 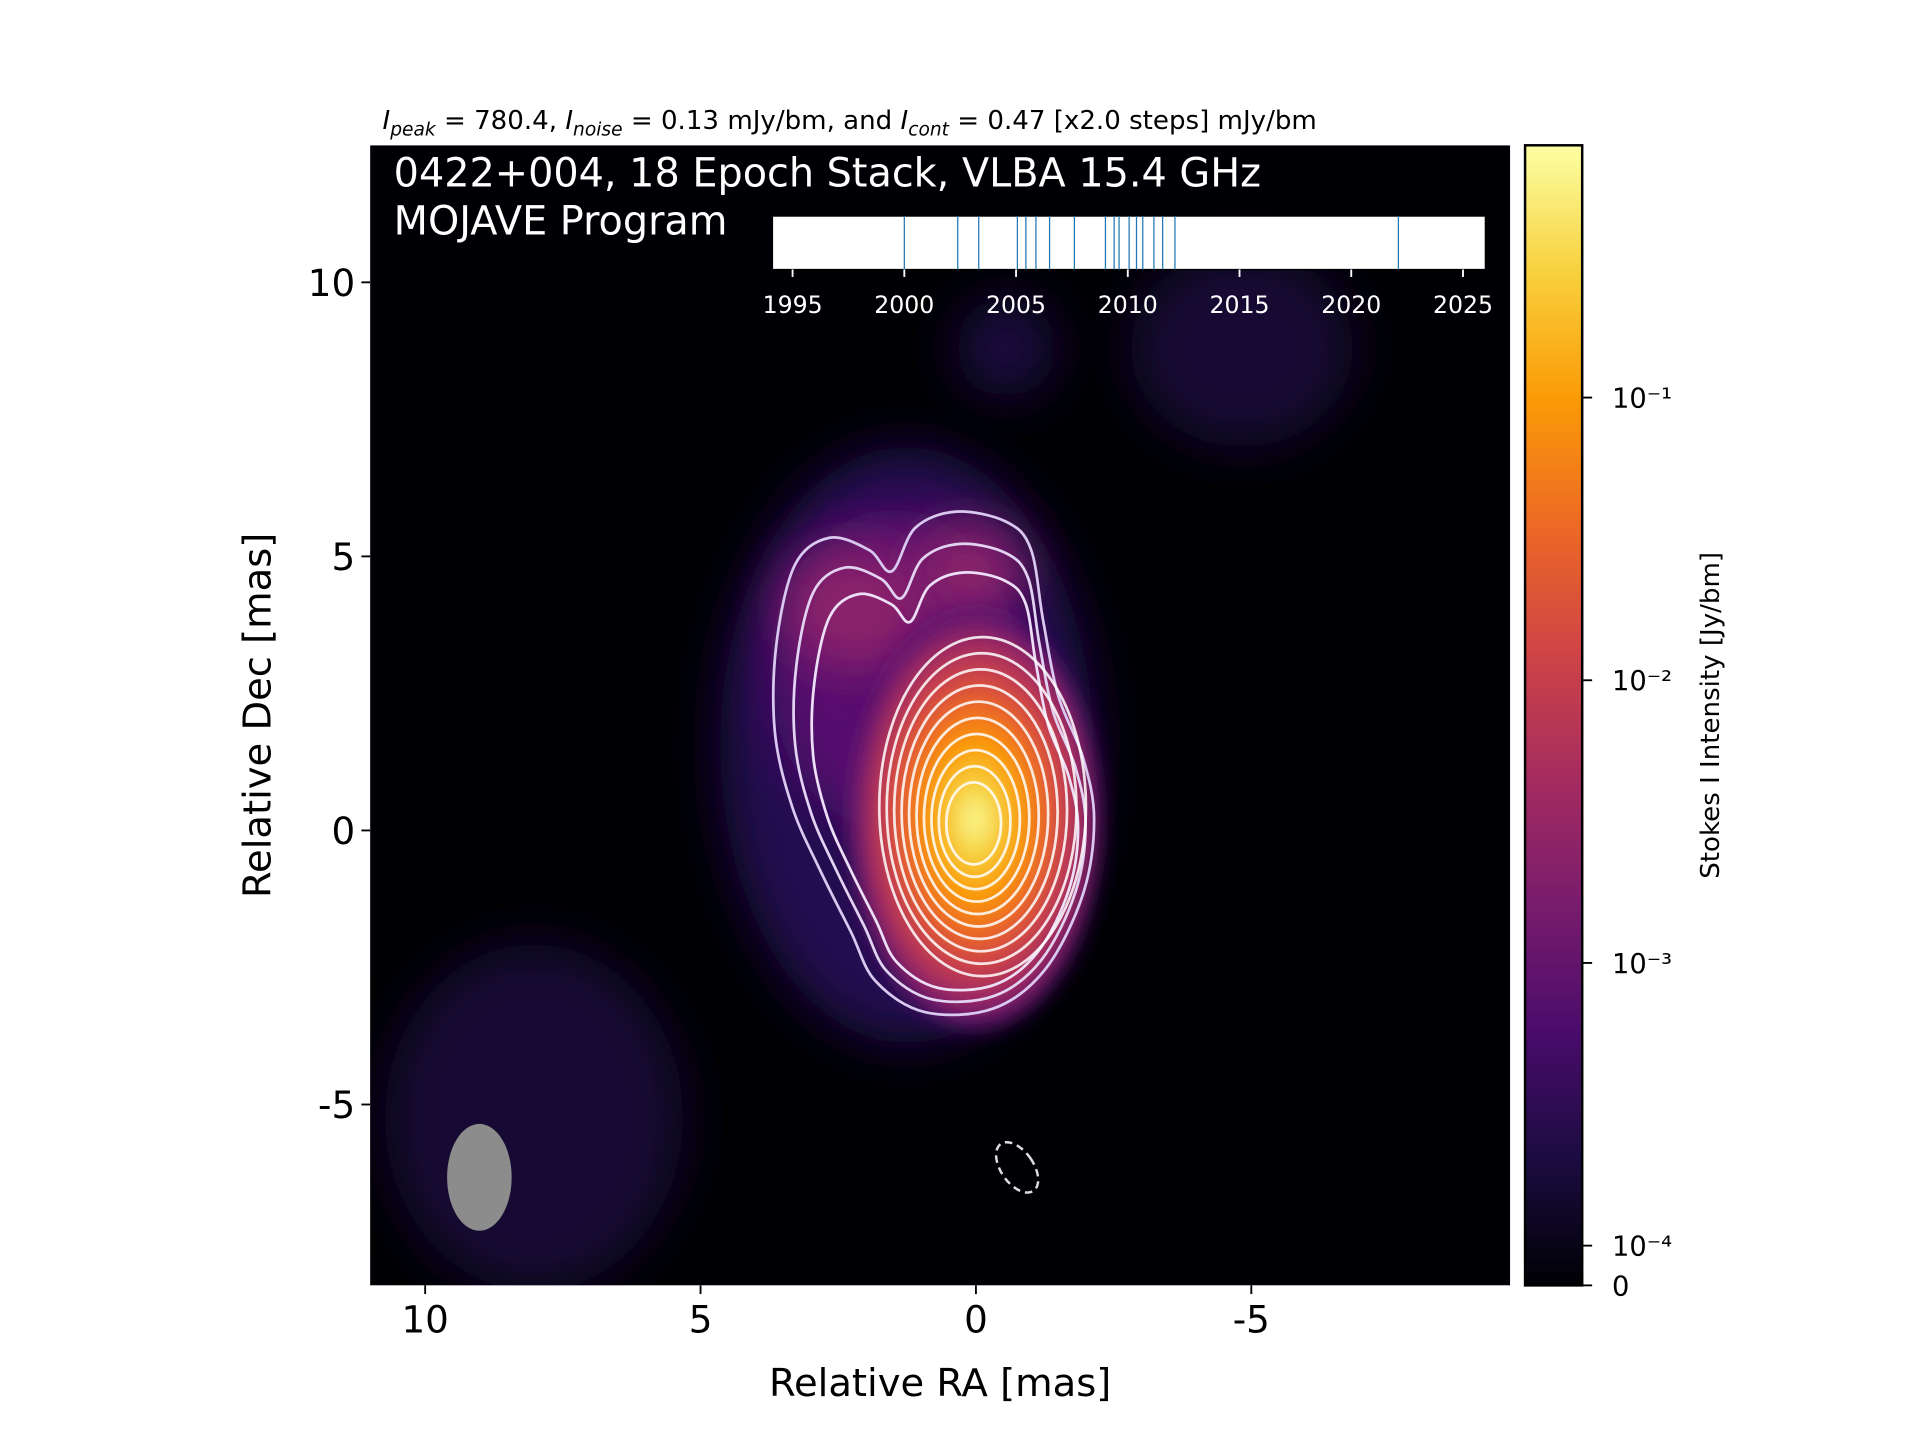 I want to click on y-tick-label: 0, so click(x=343, y=831).